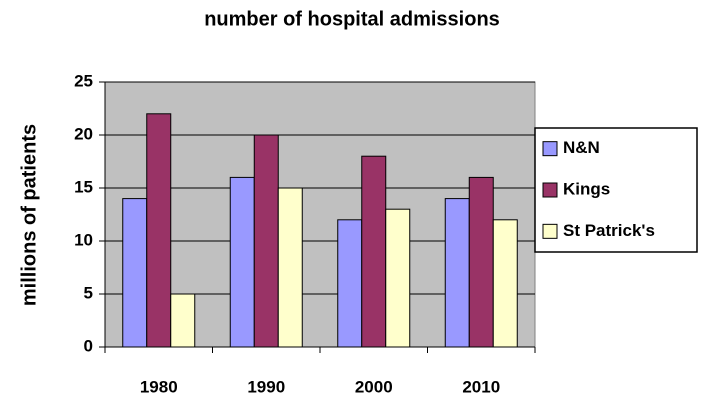 The image size is (704, 403). What do you see at coordinates (159, 386) in the screenshot?
I see `x-tick-label: 1980` at bounding box center [159, 386].